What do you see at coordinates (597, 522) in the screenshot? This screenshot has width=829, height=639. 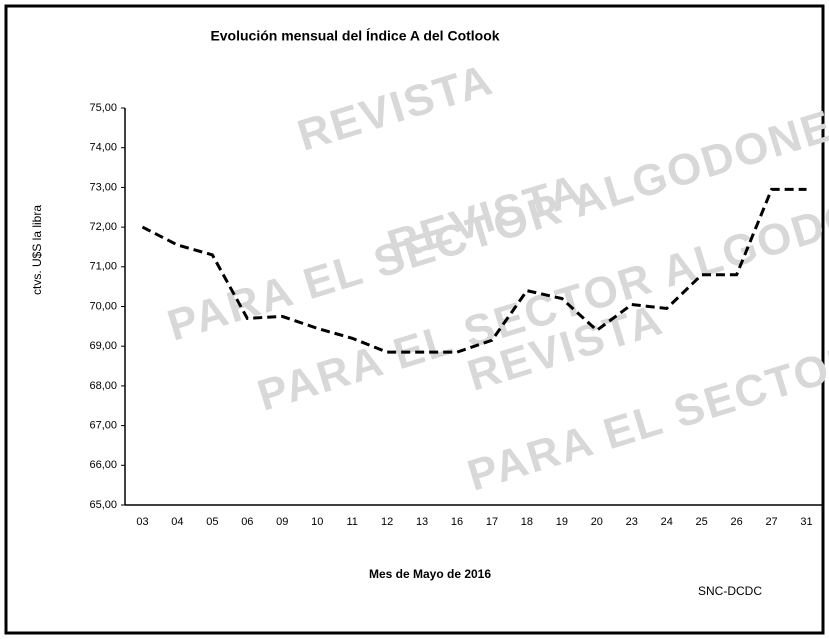 I see `x-tick-label: 20` at bounding box center [597, 522].